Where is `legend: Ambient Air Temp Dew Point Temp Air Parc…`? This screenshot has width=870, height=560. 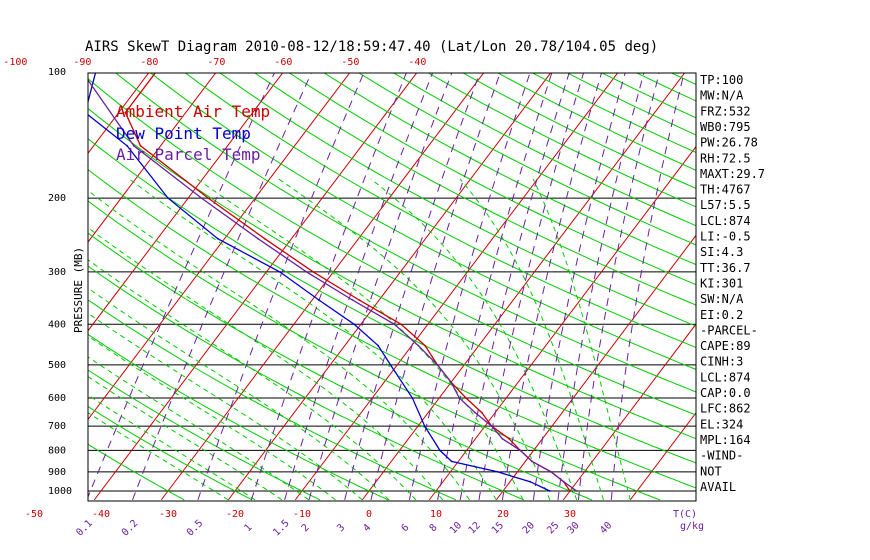 legend: Ambient Air Temp Dew Point Temp Air Parc… is located at coordinates (193, 133).